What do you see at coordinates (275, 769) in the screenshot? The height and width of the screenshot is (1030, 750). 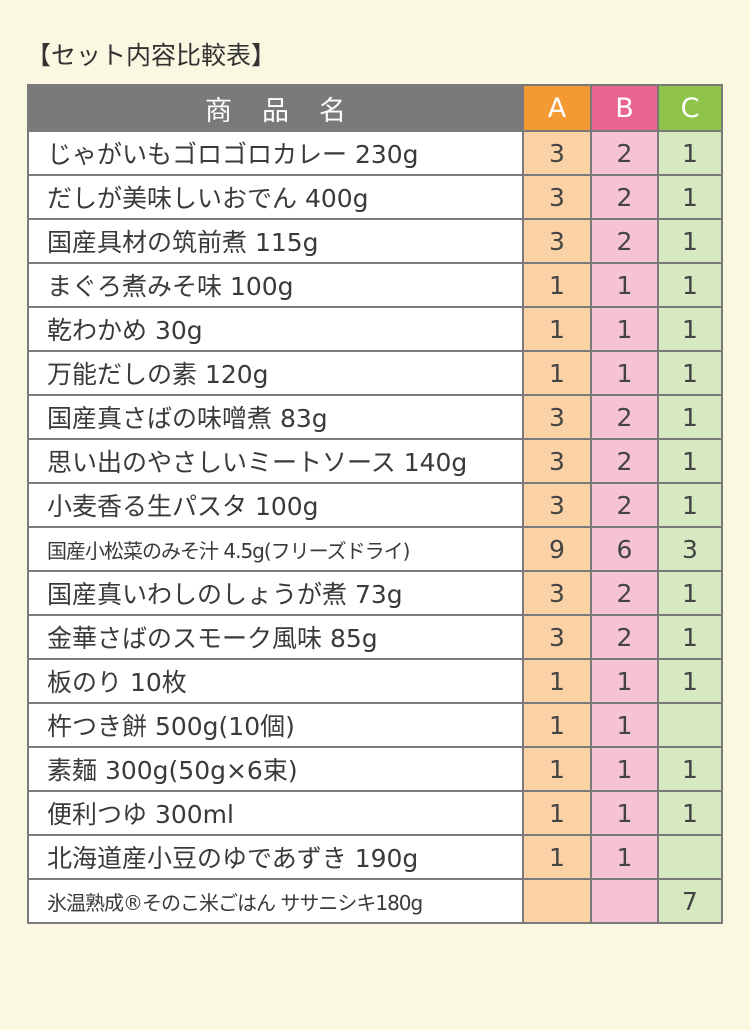 I see `product-name-cell: 素麺 300g(50g×6束)` at bounding box center [275, 769].